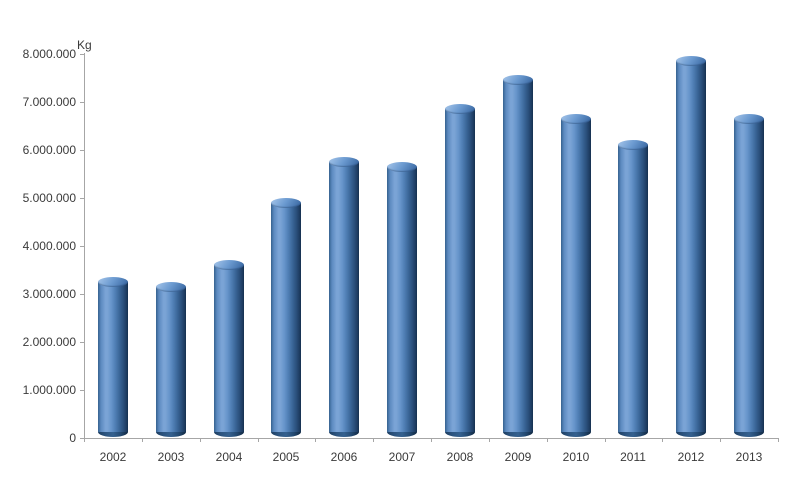 The height and width of the screenshot is (477, 802). I want to click on x-axis-label-2003: 2003, so click(171, 457).